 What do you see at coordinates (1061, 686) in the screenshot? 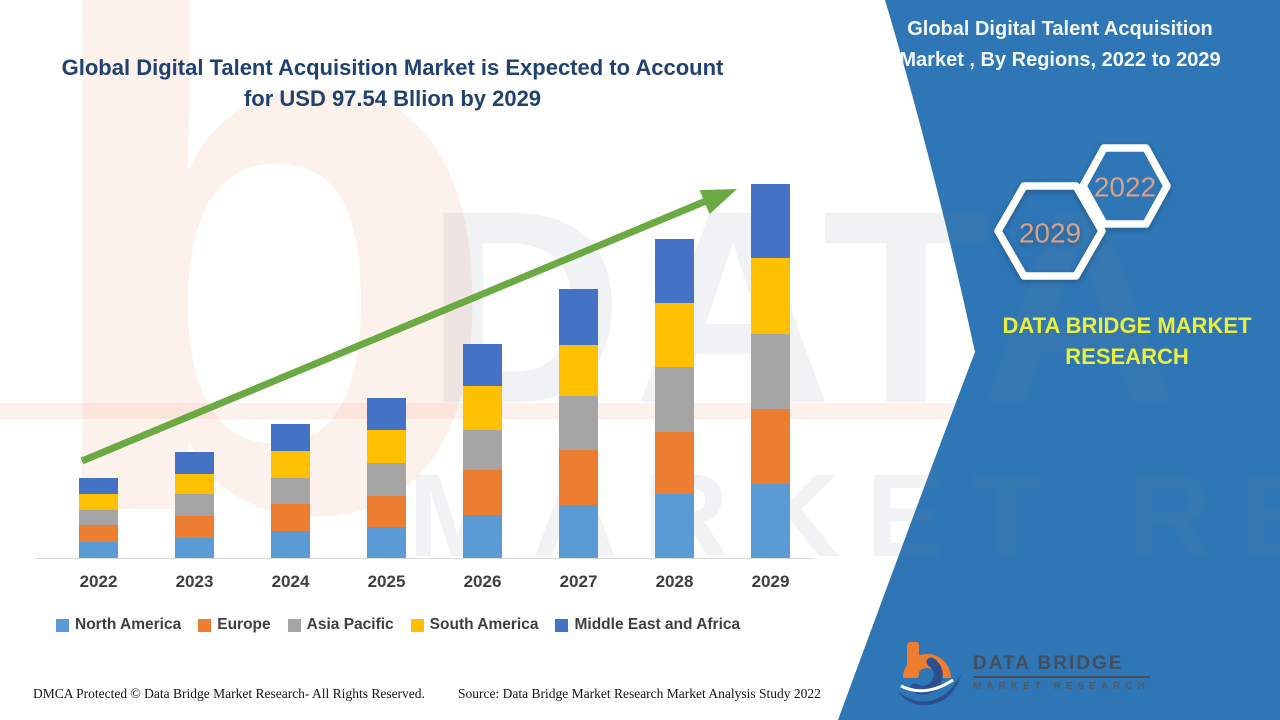
I see `logo-tagline: MARKET RESEARCH` at bounding box center [1061, 686].